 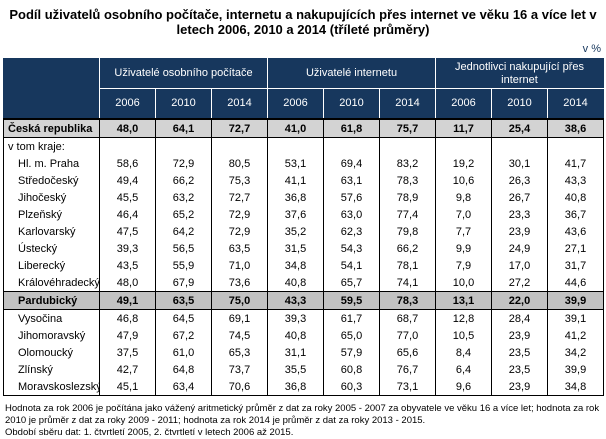 I want to click on data-cell: 39,1, so click(x=576, y=318).